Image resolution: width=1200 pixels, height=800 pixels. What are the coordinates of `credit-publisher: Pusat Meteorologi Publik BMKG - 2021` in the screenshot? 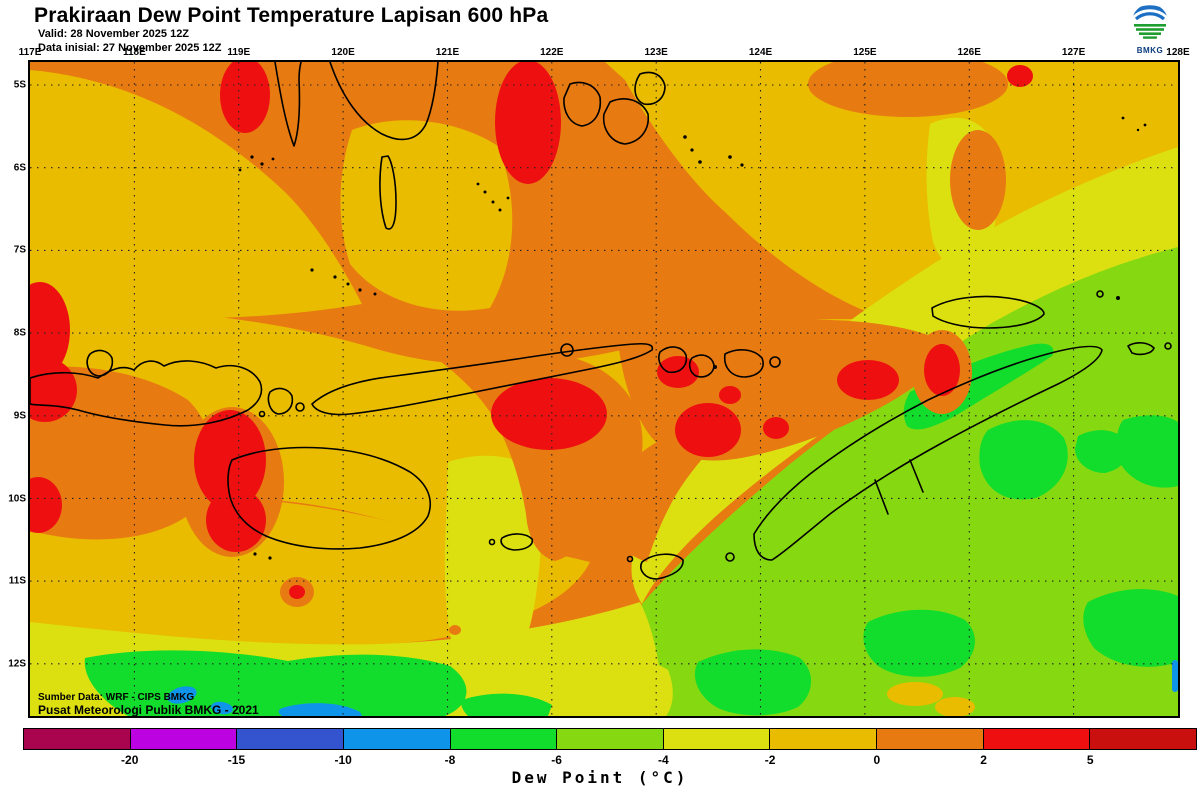 It's located at (148, 710).